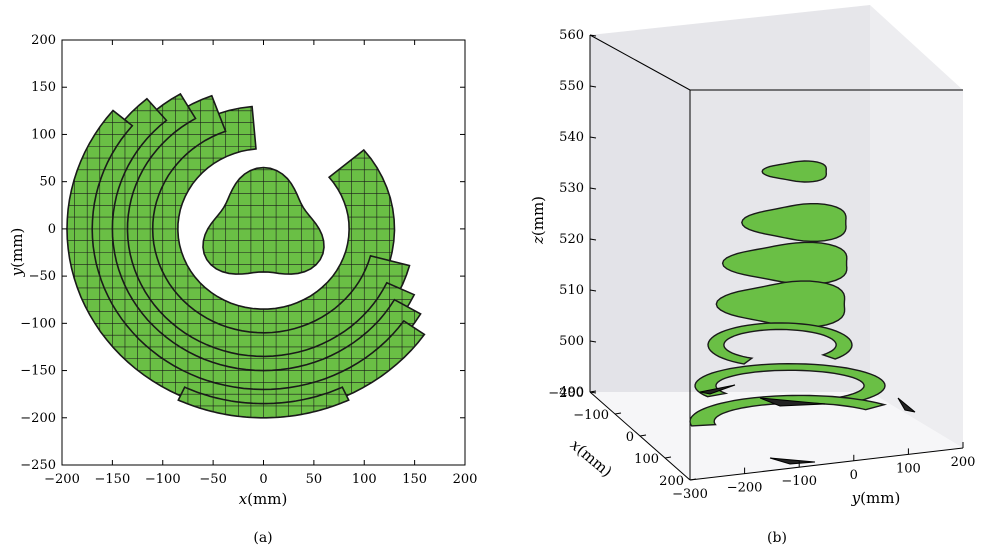 Image resolution: width=1003 pixels, height=556 pixels. Describe the element at coordinates (799, 481) in the screenshot. I see `y-tick-label-b: −100` at that location.